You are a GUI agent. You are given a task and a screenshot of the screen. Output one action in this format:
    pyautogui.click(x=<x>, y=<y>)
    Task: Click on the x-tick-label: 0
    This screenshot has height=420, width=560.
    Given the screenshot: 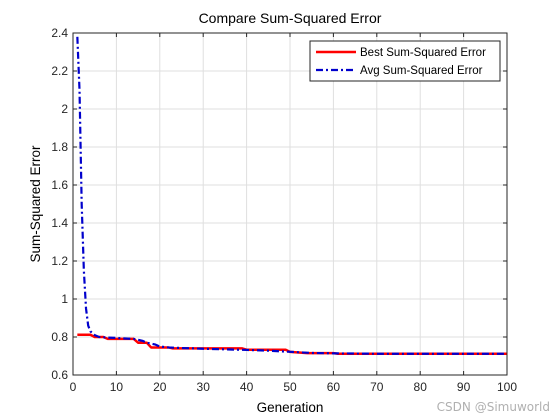 What is the action you would take?
    pyautogui.click(x=73, y=387)
    